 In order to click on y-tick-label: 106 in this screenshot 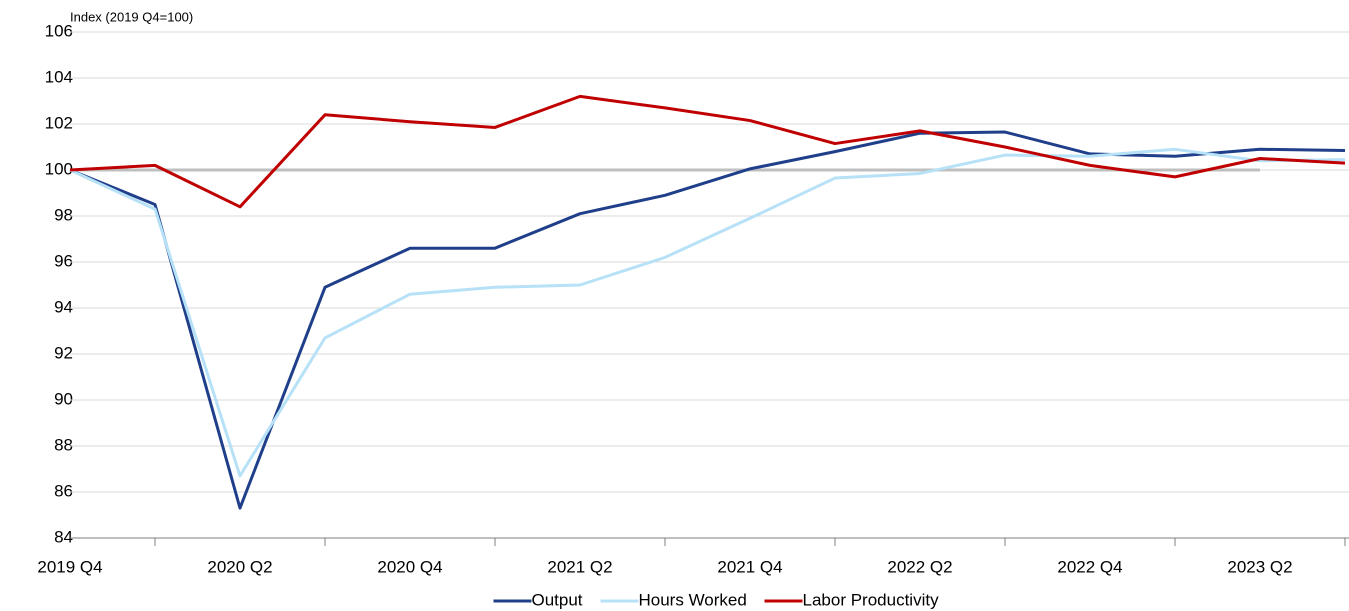, I will do `click(59, 30)`.